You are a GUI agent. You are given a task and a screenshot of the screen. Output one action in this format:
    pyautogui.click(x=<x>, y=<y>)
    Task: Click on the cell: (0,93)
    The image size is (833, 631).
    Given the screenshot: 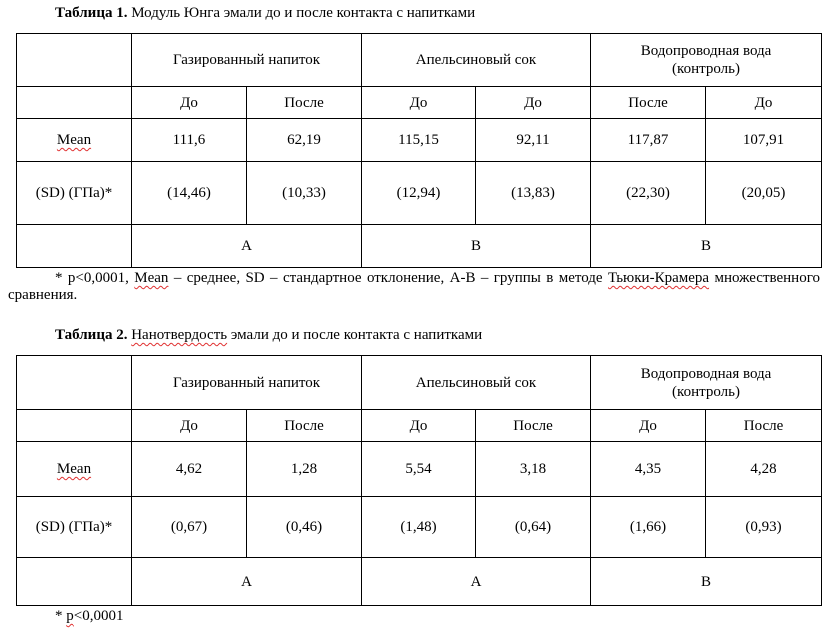 What is the action you would take?
    pyautogui.click(x=764, y=527)
    